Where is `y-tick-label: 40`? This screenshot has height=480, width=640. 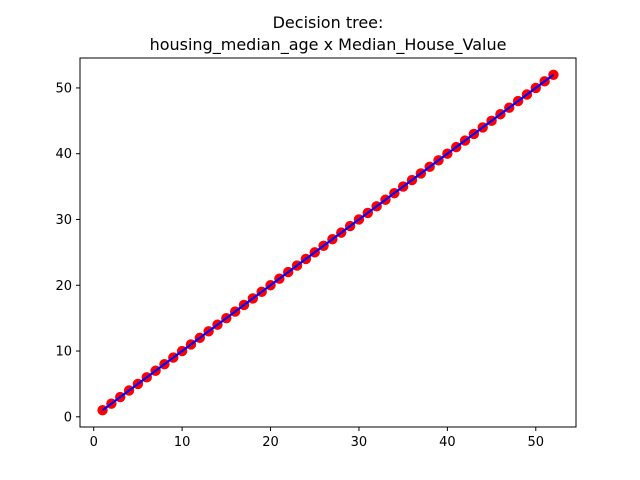 y-tick-label: 40 is located at coordinates (63, 154).